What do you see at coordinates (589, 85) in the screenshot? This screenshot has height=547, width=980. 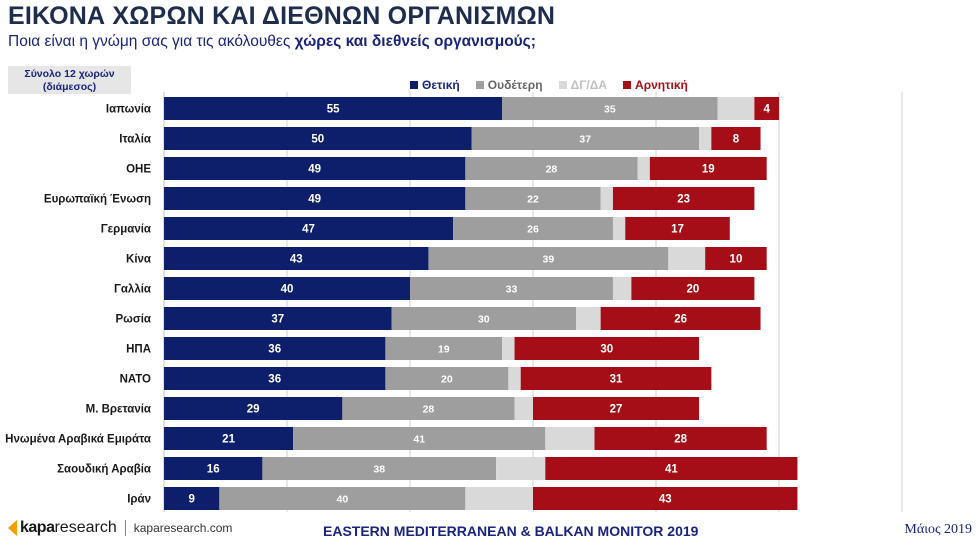 I see `legend-label: ΔΓ/ΔΑ` at bounding box center [589, 85].